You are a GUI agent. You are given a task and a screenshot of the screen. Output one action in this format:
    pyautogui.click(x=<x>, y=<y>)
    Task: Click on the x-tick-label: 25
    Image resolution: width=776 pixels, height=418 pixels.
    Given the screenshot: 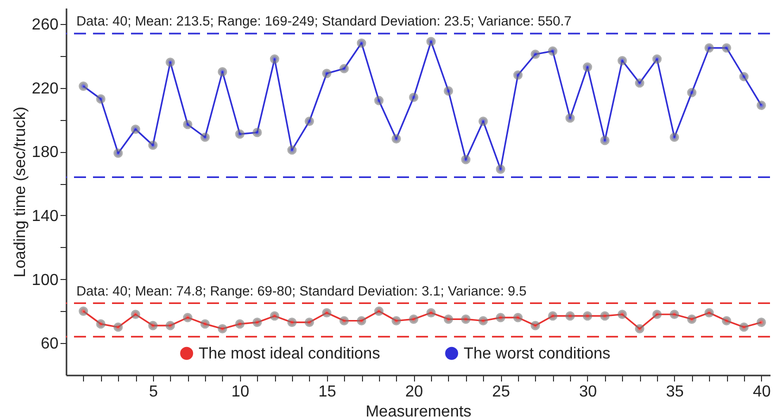 What is the action you would take?
    pyautogui.click(x=501, y=392)
    